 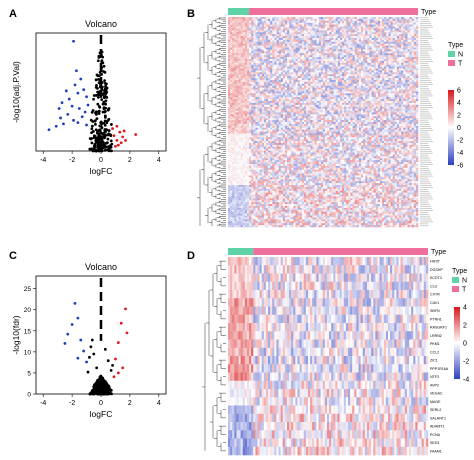 I want to click on colorbar-tick-label: 4, so click(x=459, y=103).